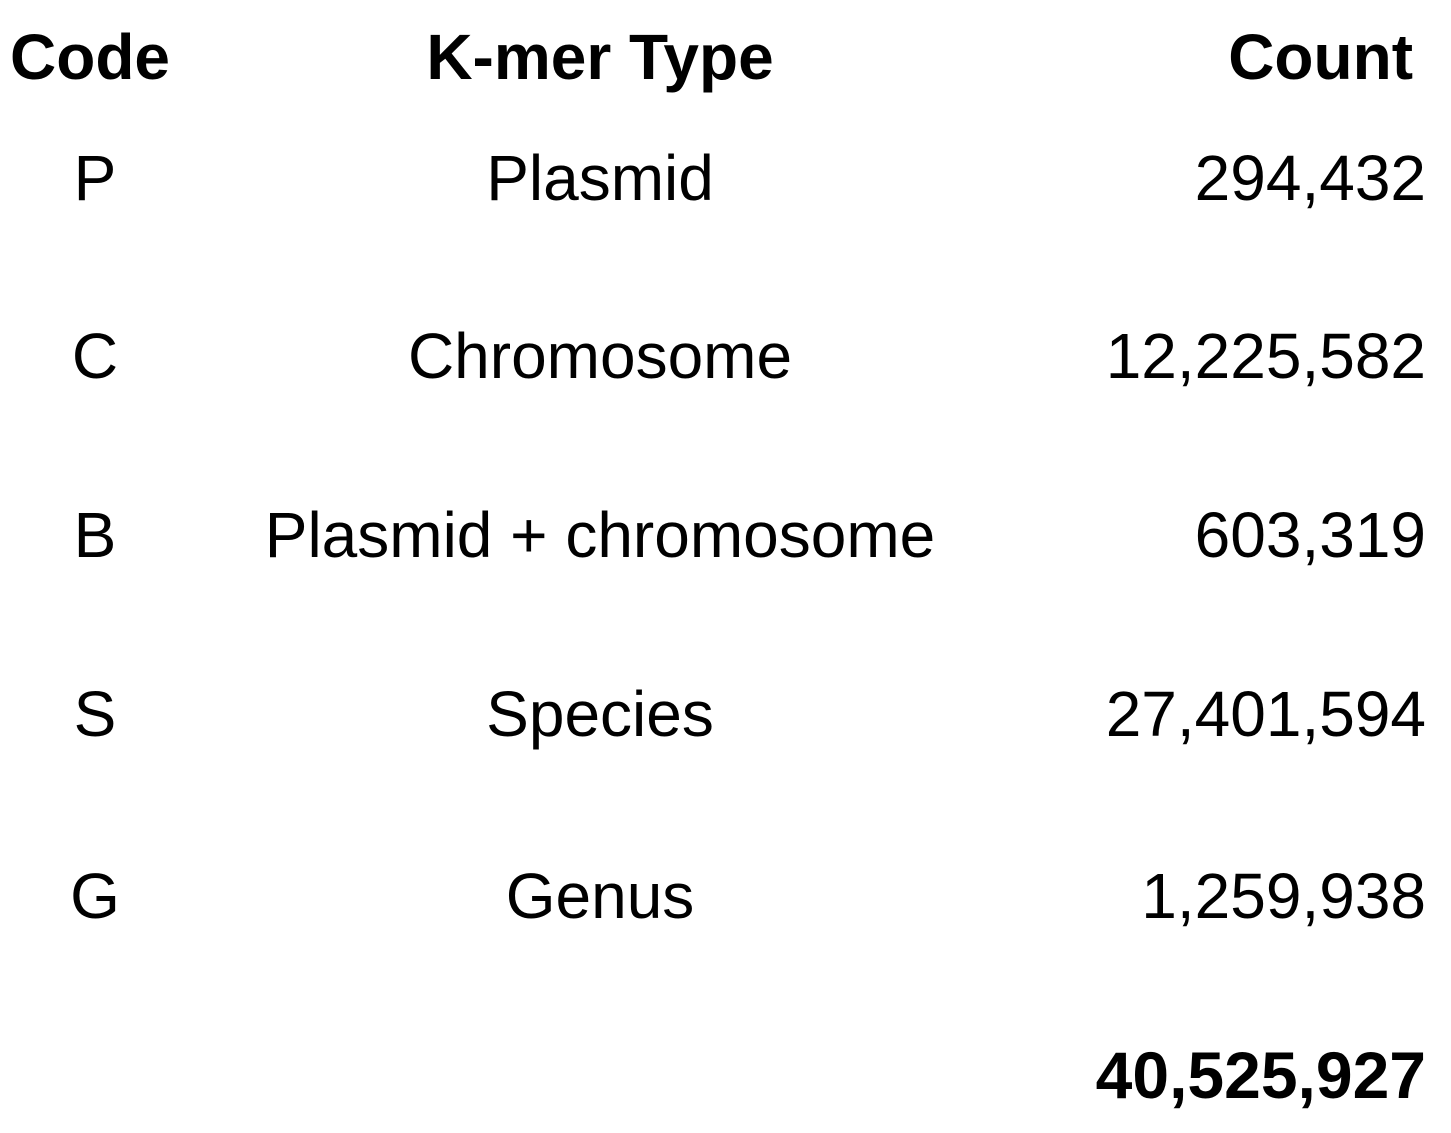 The height and width of the screenshot is (1133, 1451). I want to click on table-row: C Chromosome 12,225,582, so click(725, 356).